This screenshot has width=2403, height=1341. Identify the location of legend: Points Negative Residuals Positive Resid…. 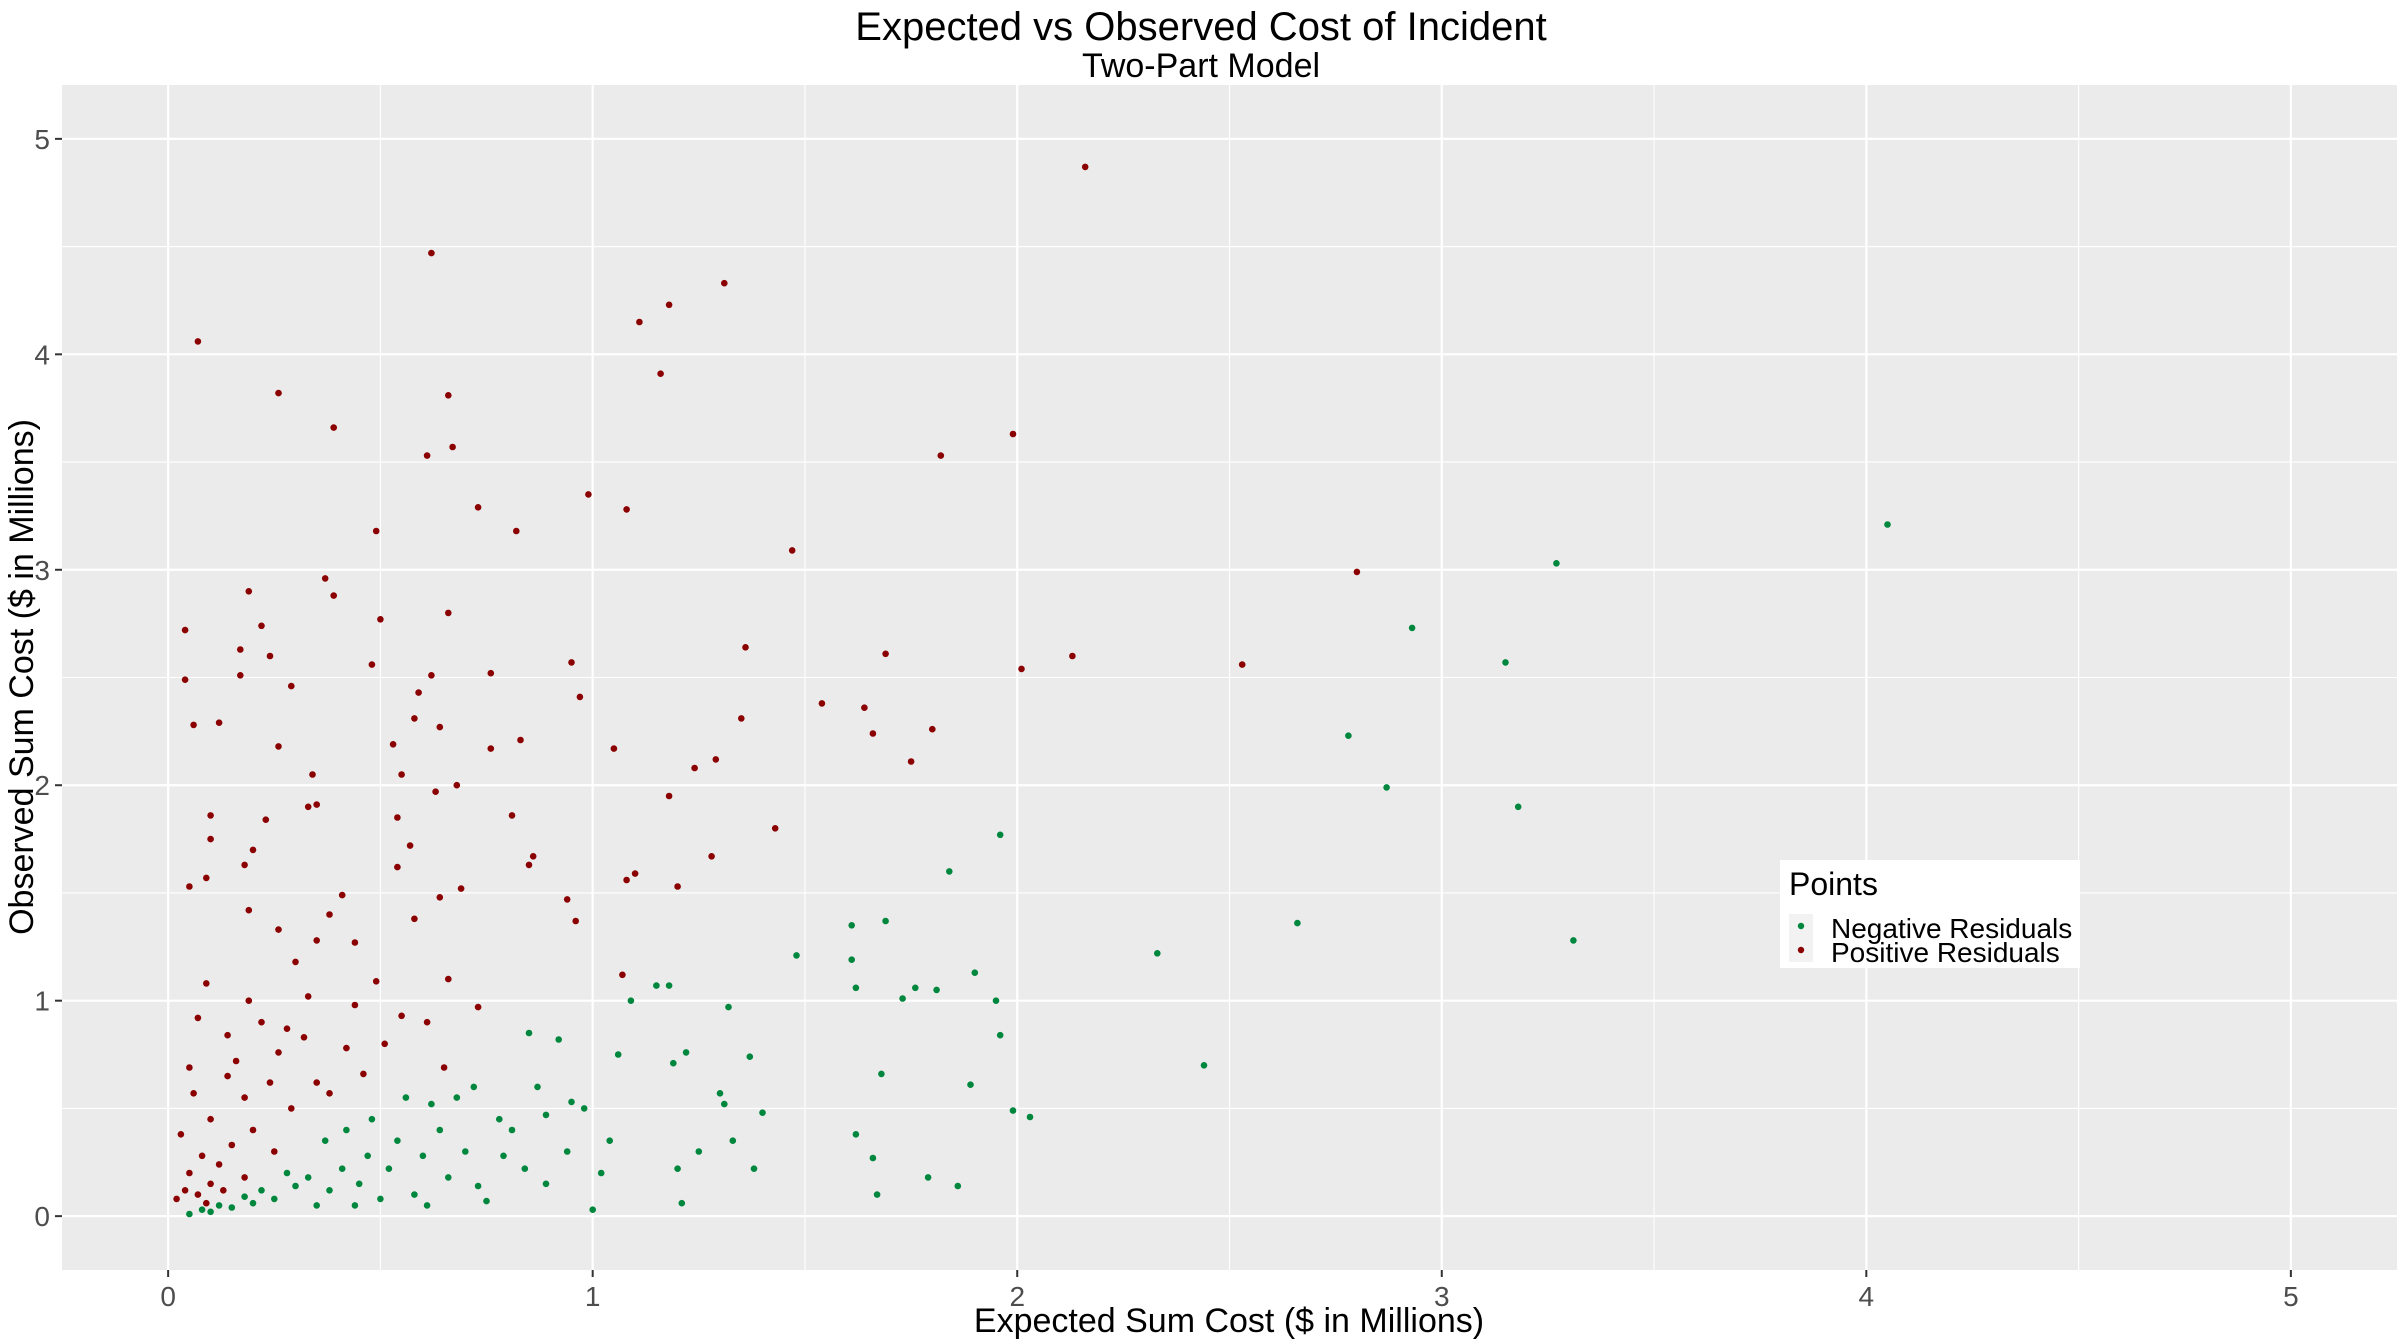
(1930, 914).